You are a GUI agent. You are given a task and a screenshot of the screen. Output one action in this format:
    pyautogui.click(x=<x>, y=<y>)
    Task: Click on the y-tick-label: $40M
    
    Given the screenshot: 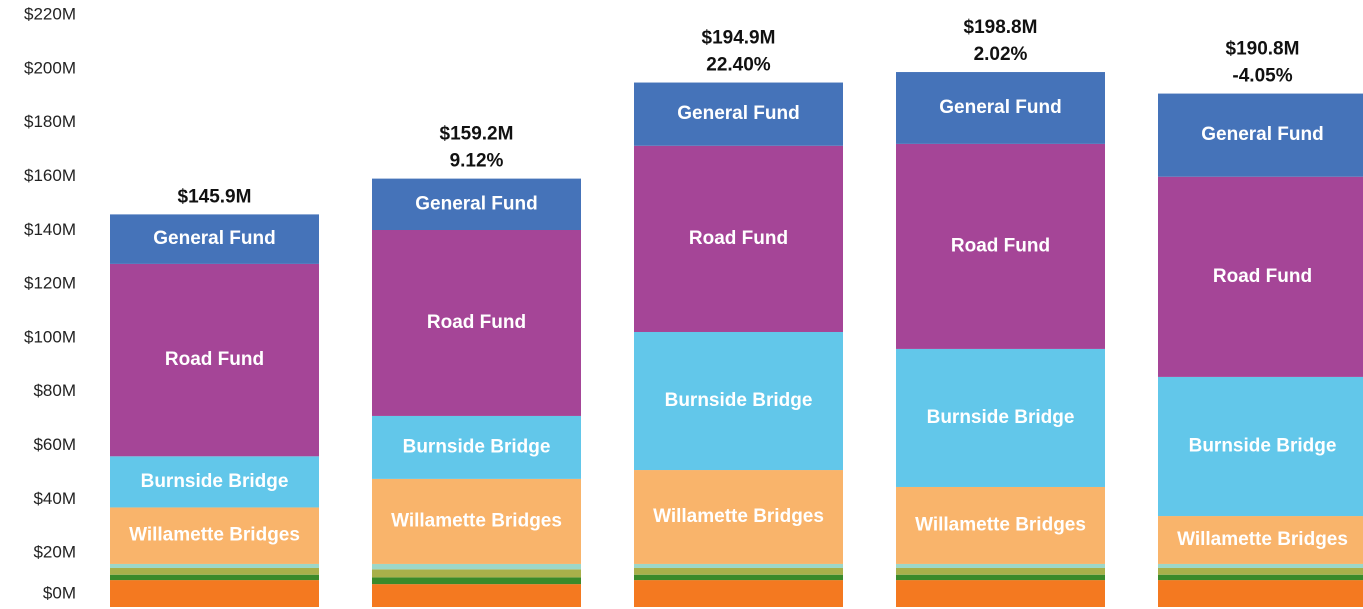 What is the action you would take?
    pyautogui.click(x=54, y=498)
    